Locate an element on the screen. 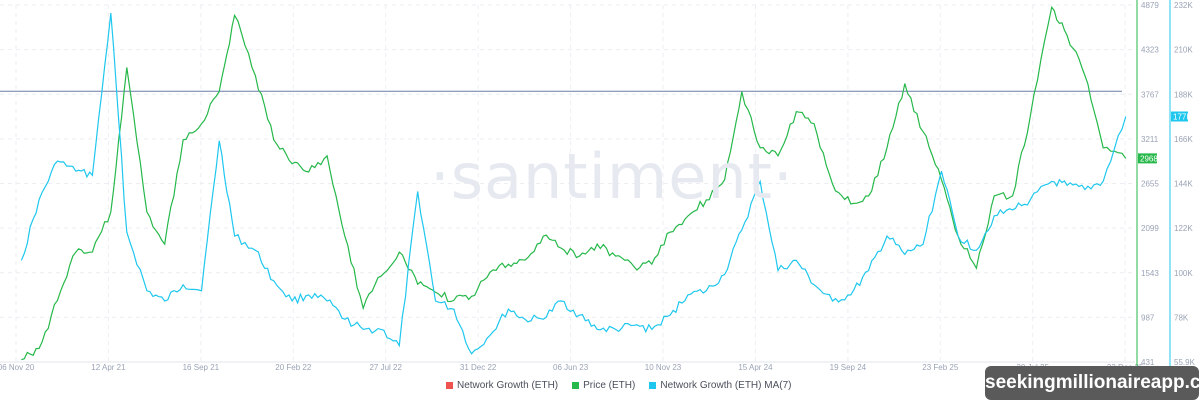 This screenshot has height=406, width=1200. current-value-label: 177K is located at coordinates (1182, 116).